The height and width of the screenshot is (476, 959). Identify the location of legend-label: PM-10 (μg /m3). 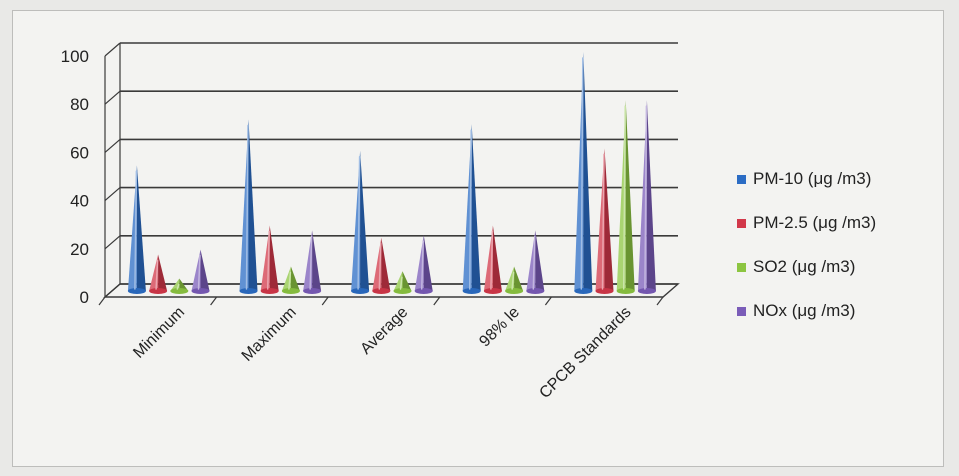
(812, 178).